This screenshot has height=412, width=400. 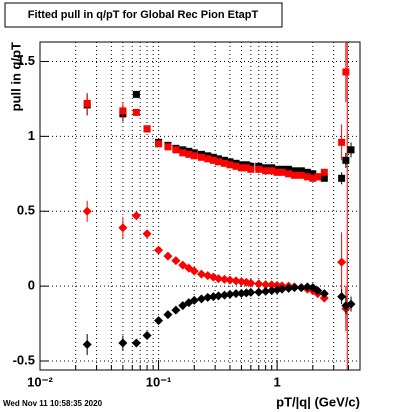 What do you see at coordinates (31, 135) in the screenshot?
I see `y-tick-label: 1` at bounding box center [31, 135].